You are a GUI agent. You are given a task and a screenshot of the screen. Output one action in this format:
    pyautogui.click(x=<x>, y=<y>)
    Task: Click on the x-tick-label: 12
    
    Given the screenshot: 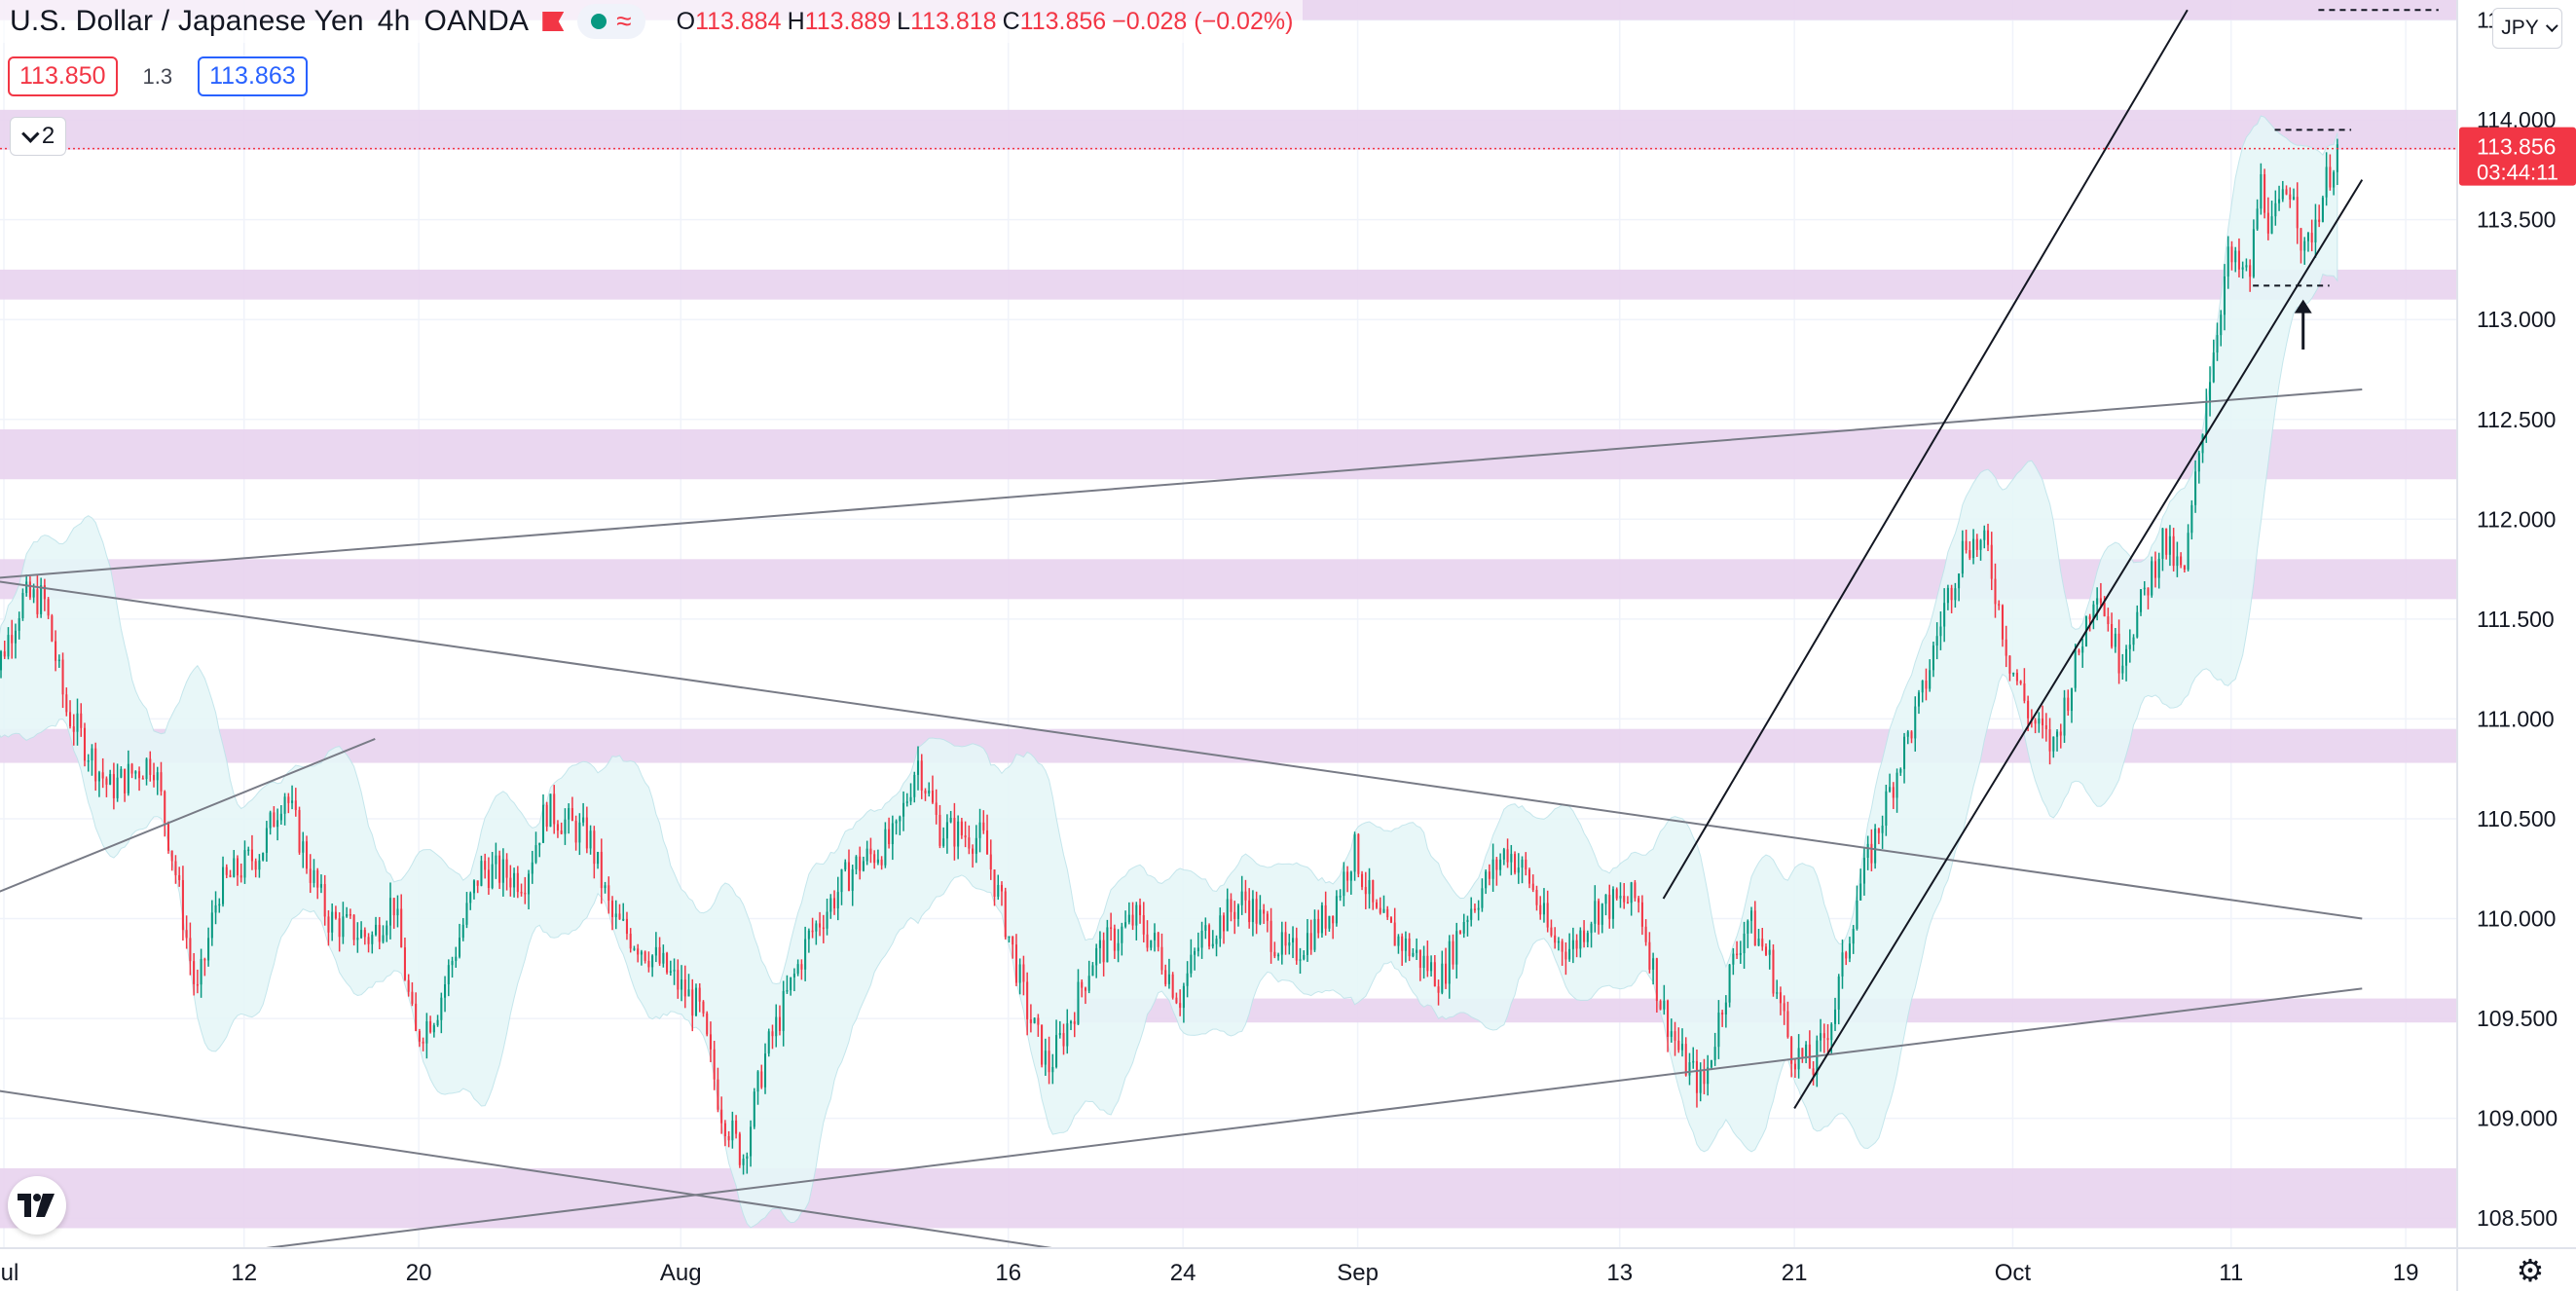 What is the action you would take?
    pyautogui.click(x=244, y=1273)
    